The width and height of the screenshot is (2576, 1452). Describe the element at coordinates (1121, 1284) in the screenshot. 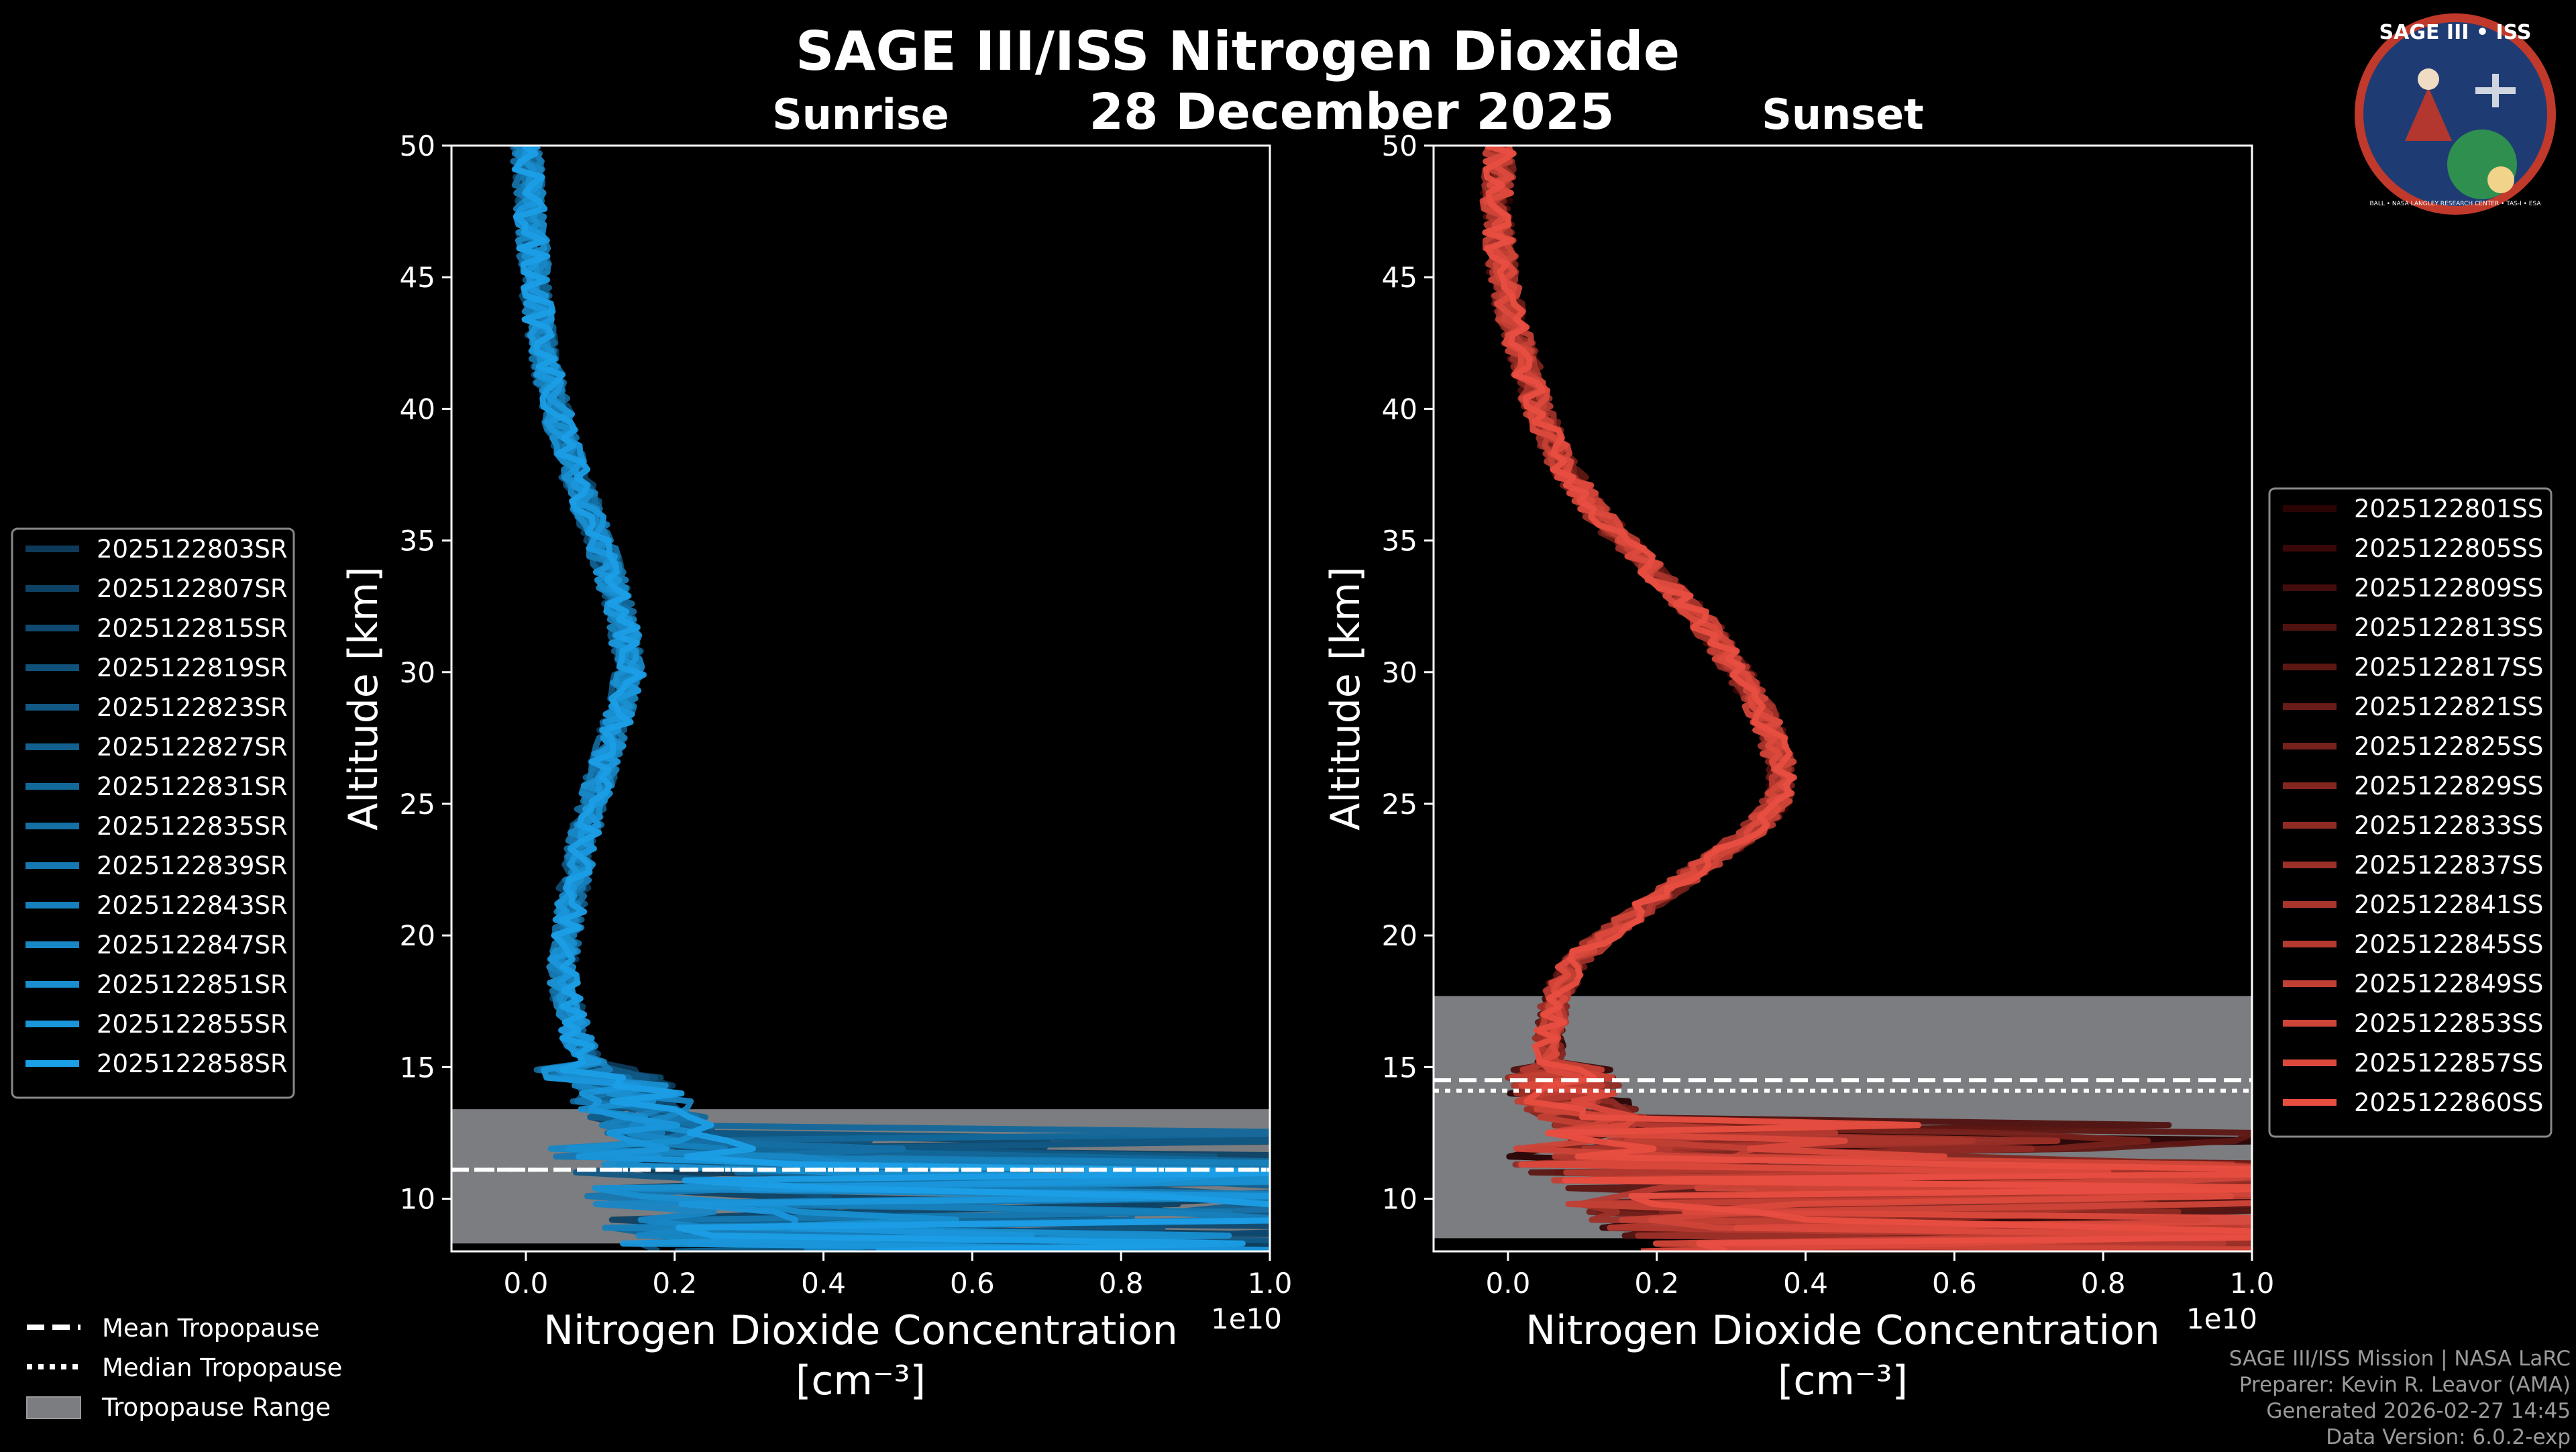

I see `sunrise-xtick-label: 0.8` at that location.